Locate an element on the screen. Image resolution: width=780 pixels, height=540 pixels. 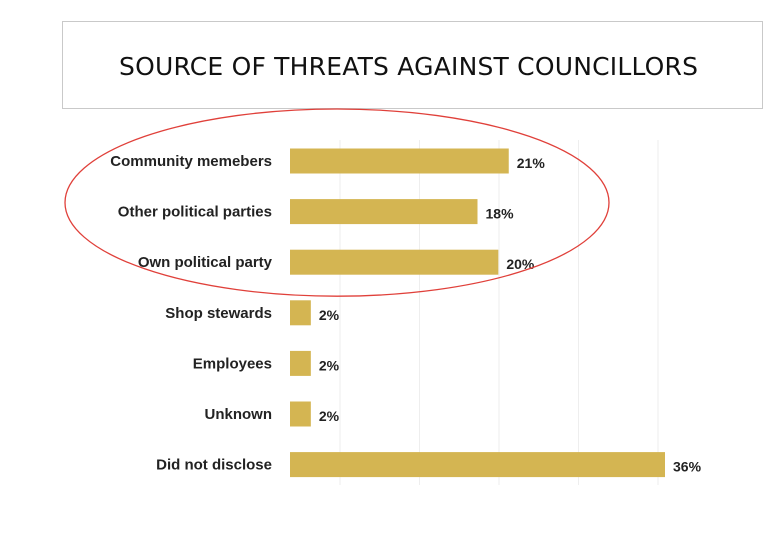
category-label: Did not disclose is located at coordinates (214, 465).